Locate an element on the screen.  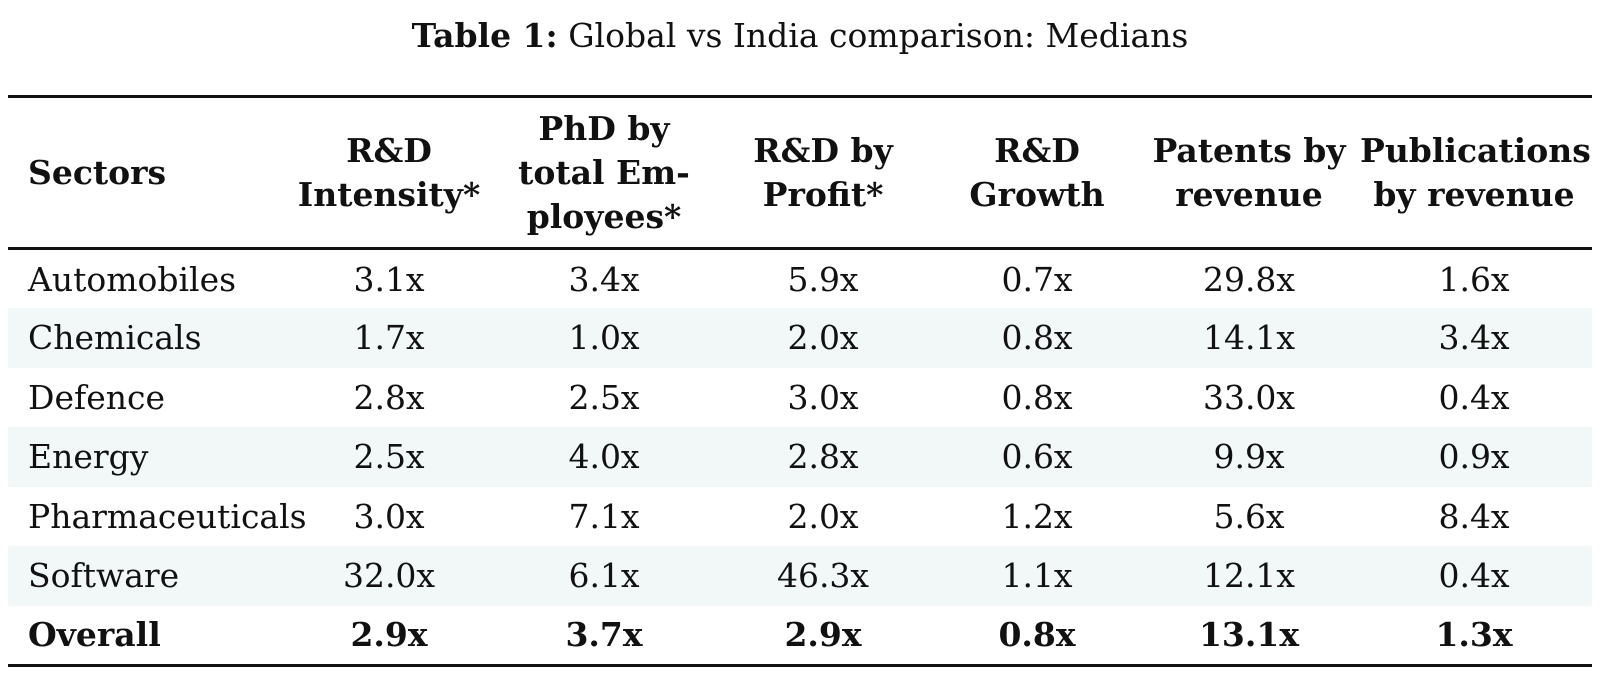
table-cell: 9.9x is located at coordinates (1249, 457).